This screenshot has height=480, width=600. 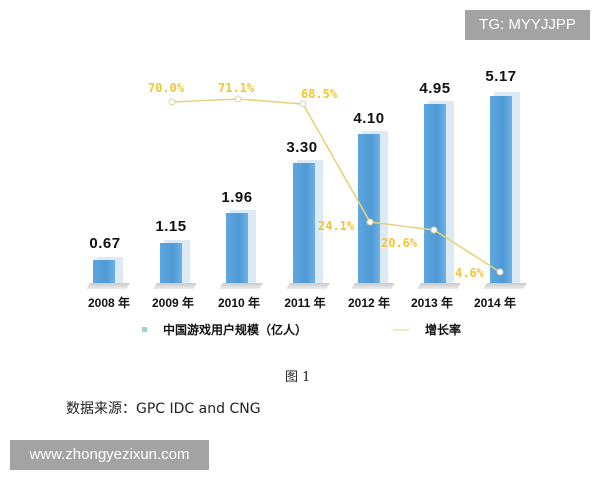 I want to click on rate-value-label: 20.6%, so click(x=399, y=243).